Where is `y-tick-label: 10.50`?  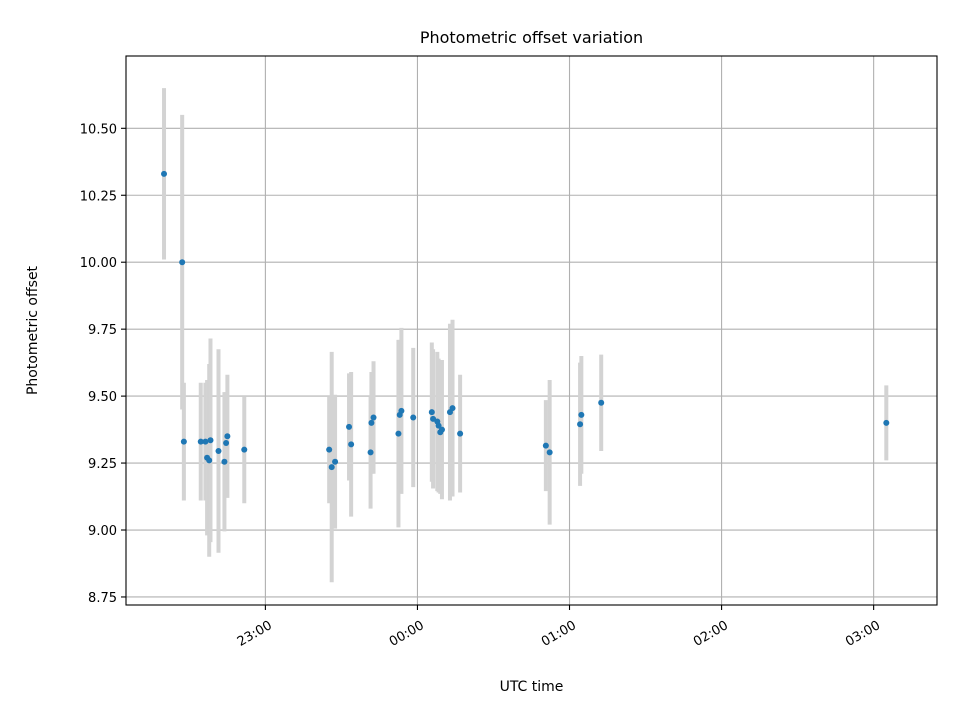 y-tick-label: 10.50 is located at coordinates (98, 129).